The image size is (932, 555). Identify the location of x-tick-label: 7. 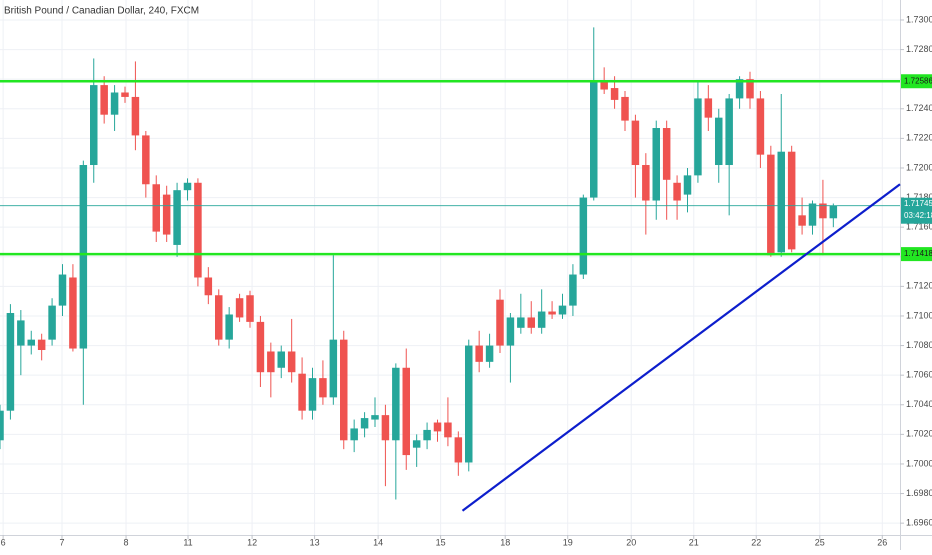
(61, 542).